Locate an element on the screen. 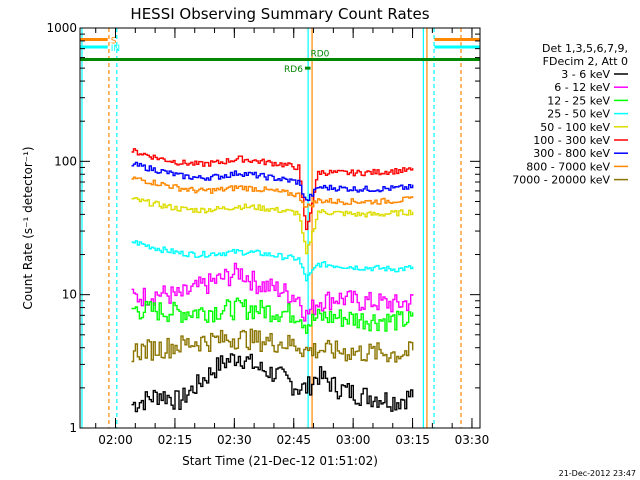 This screenshot has height=480, width=640. legend-label-8: 7000 - 20000 keV is located at coordinates (561, 180).